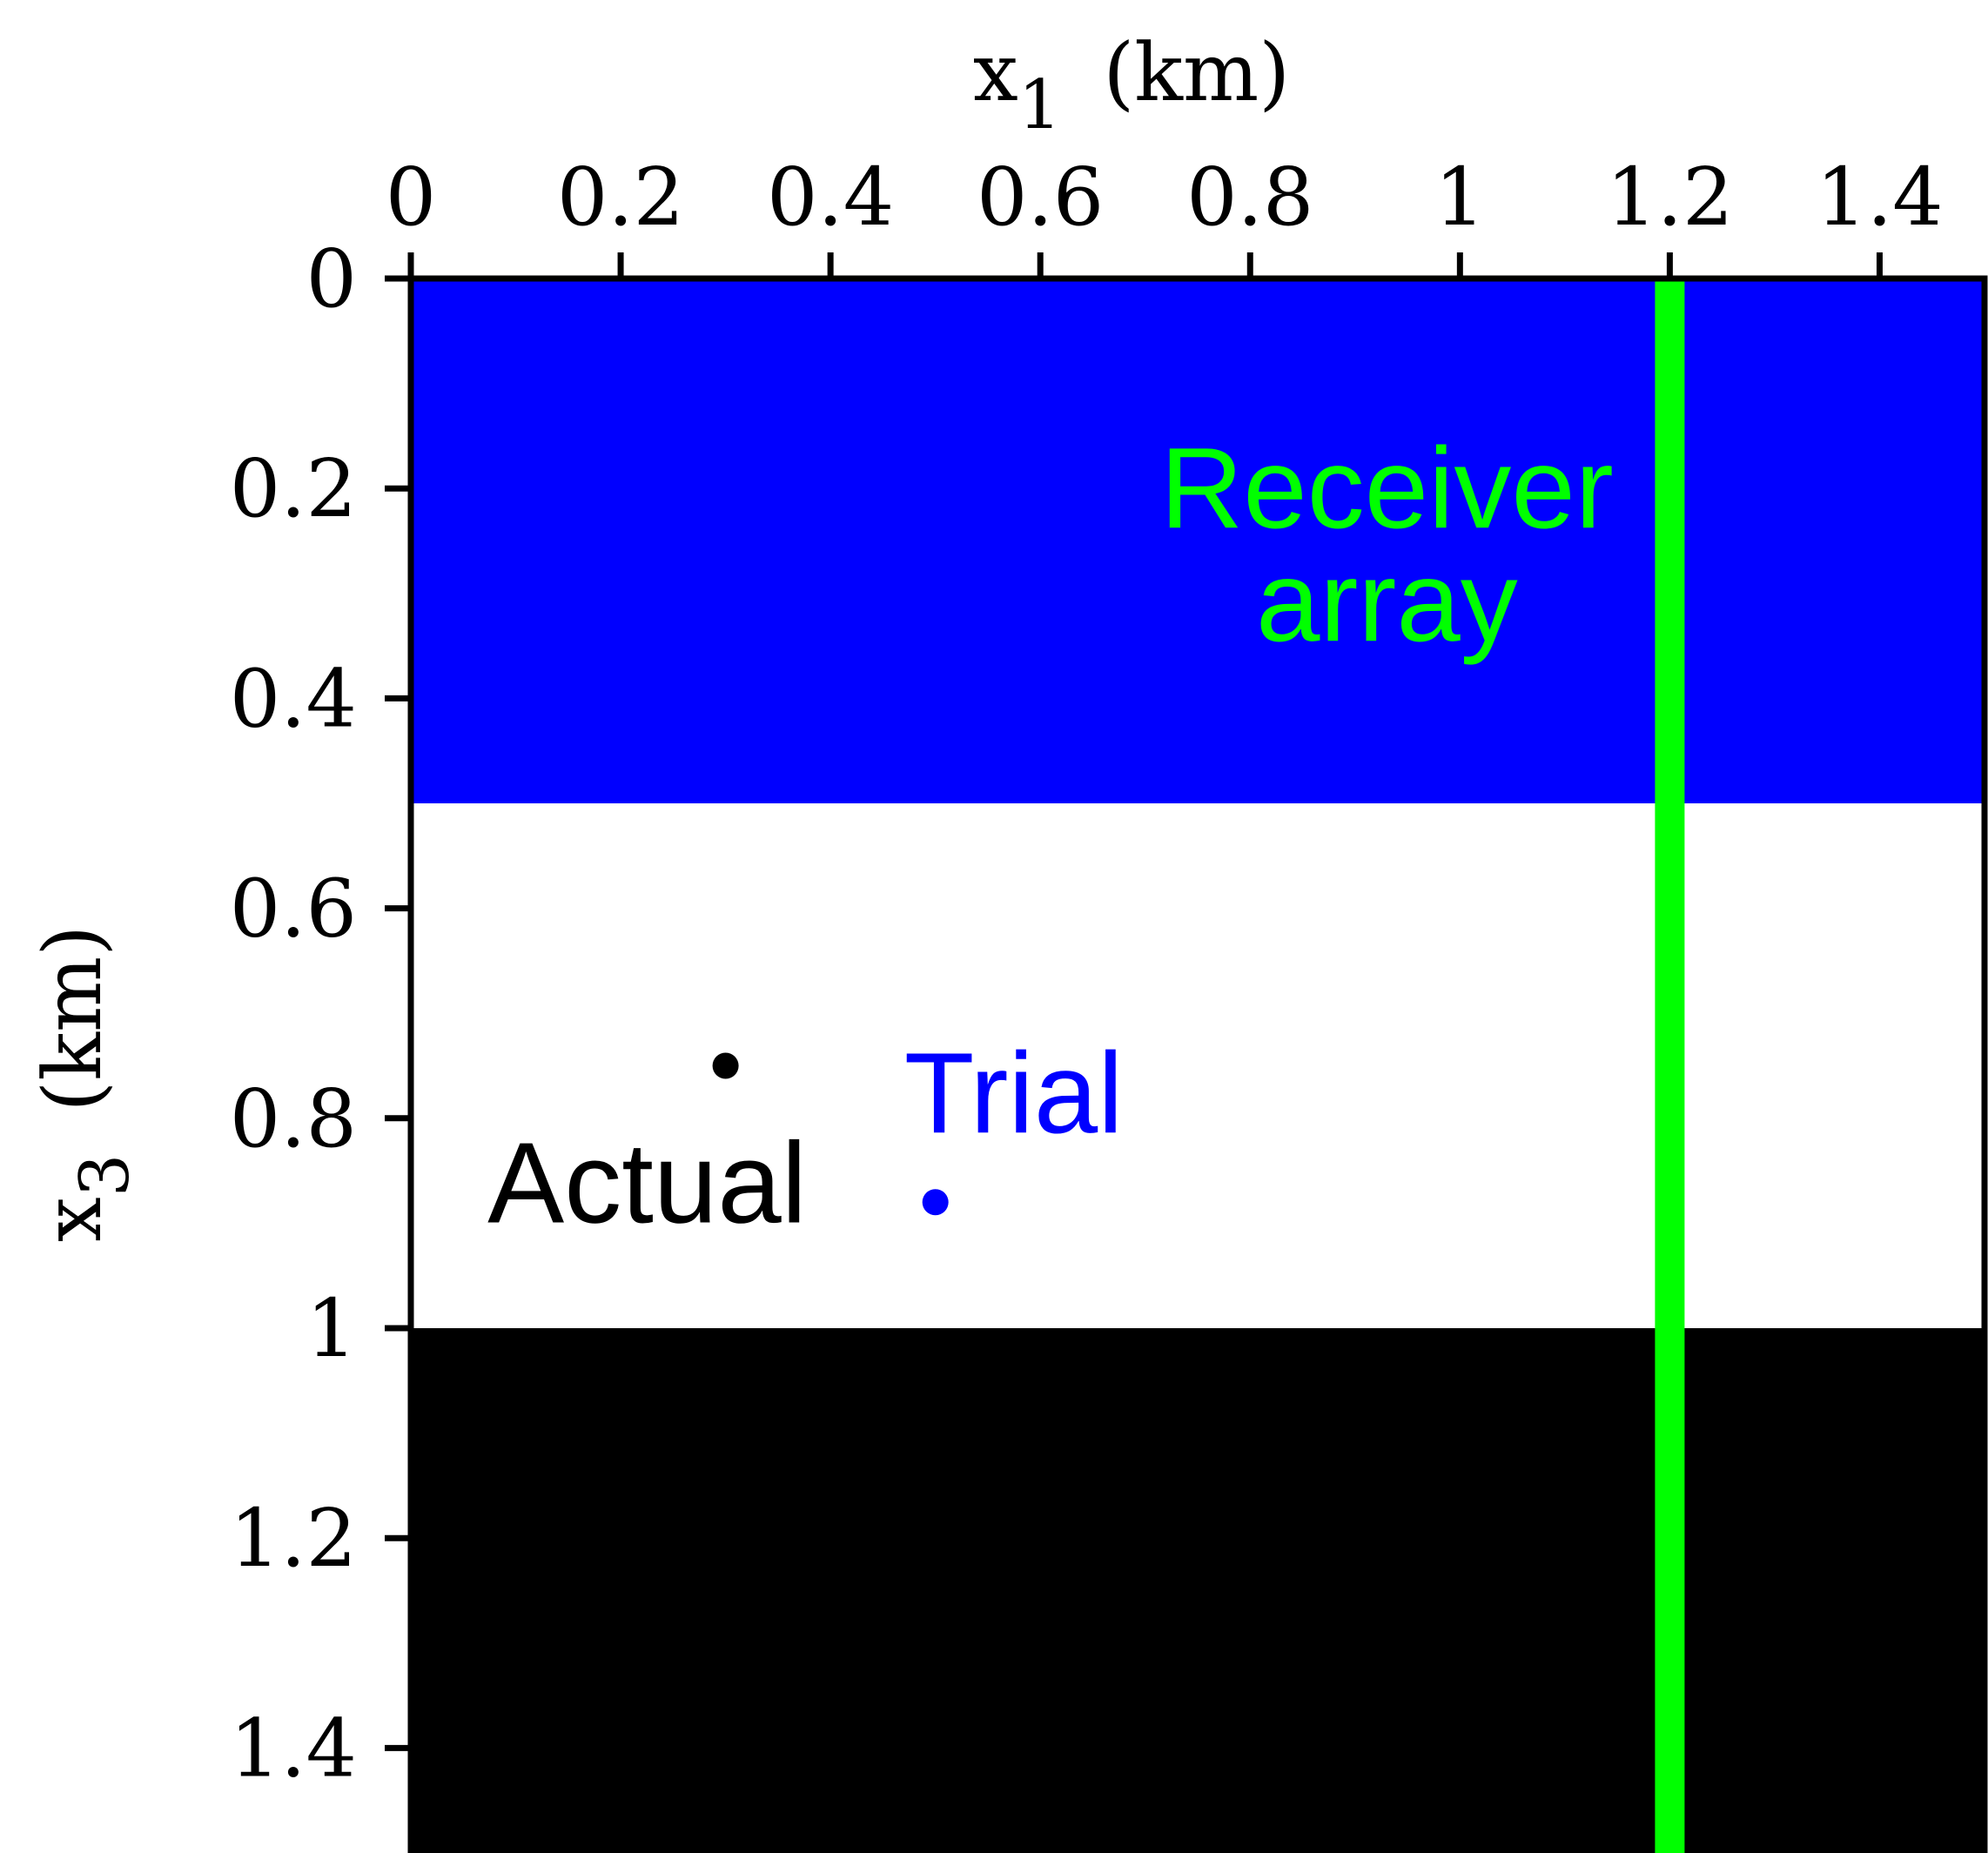 This screenshot has height=1853, width=1988. I want to click on x-tick-label: 0.2, so click(621, 197).